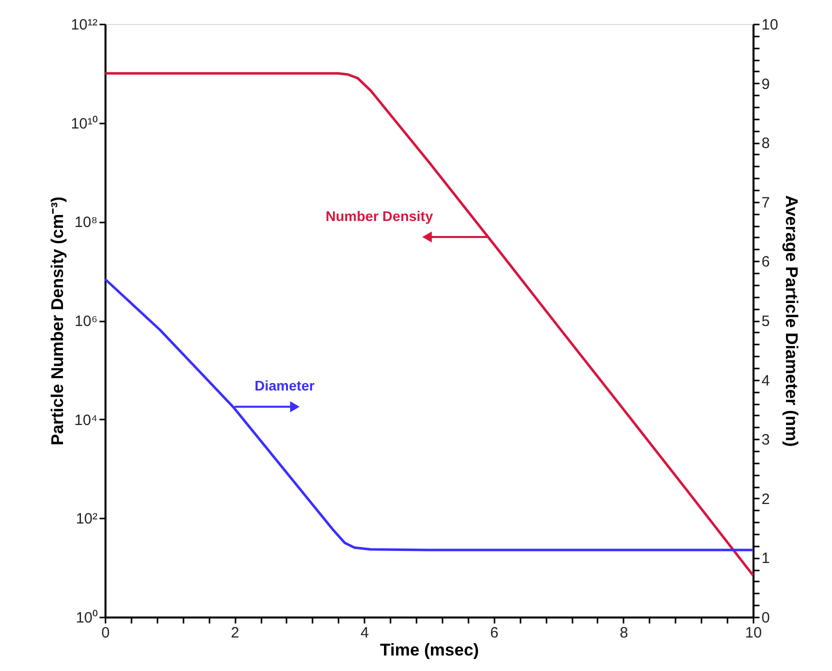 The image size is (832, 671). I want to click on y-tick-label: 10⁰, so click(87, 618).